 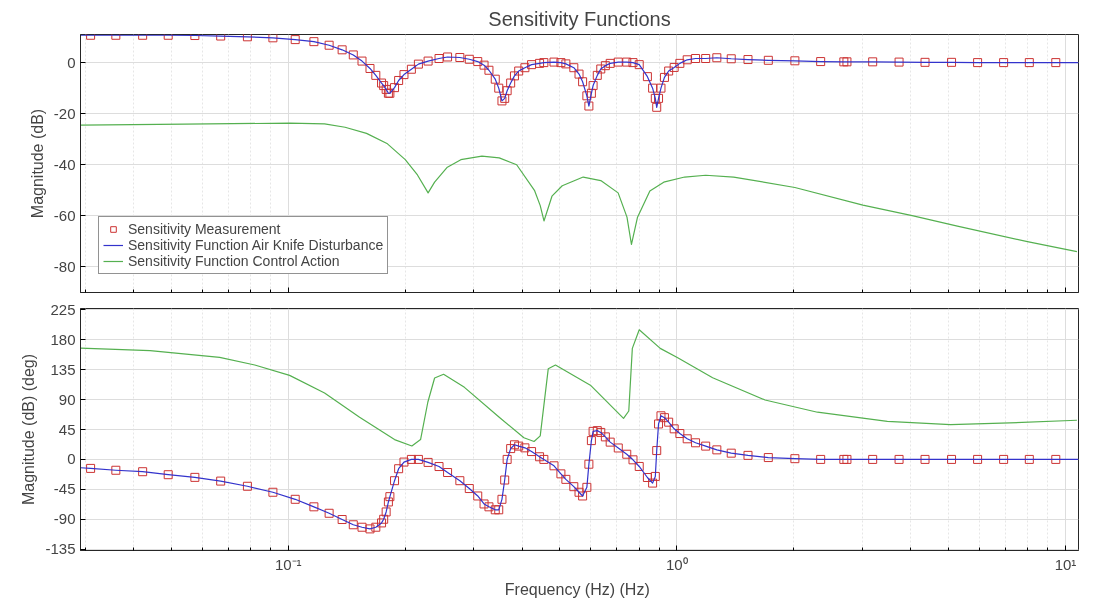 I want to click on y-tick-label: -90, so click(x=64, y=519).